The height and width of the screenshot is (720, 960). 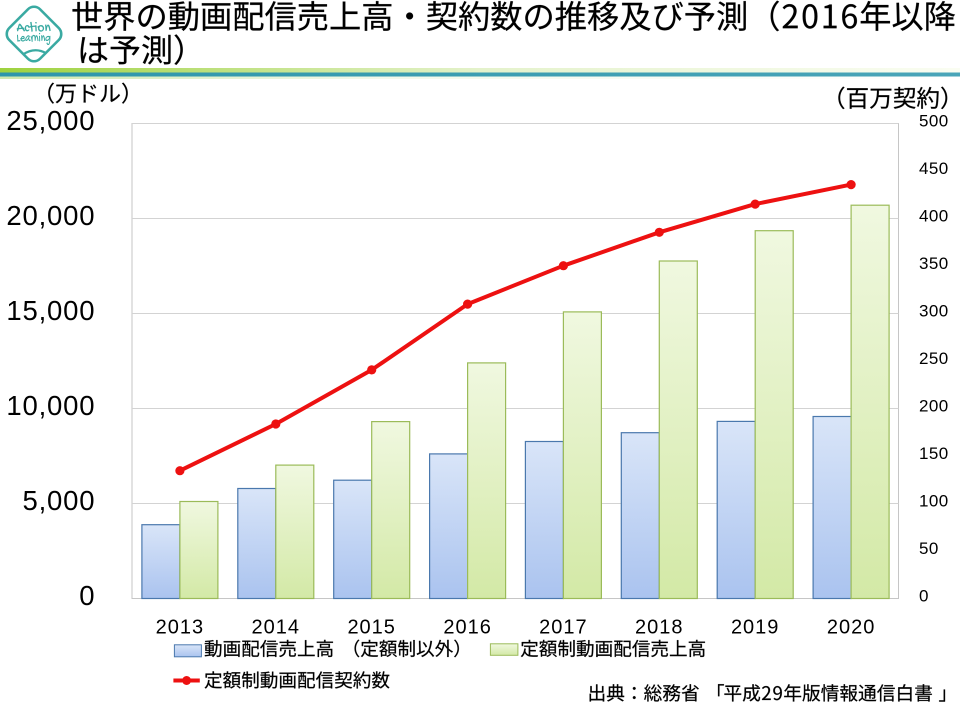 I want to click on svg-text: 450, so click(x=934, y=168).